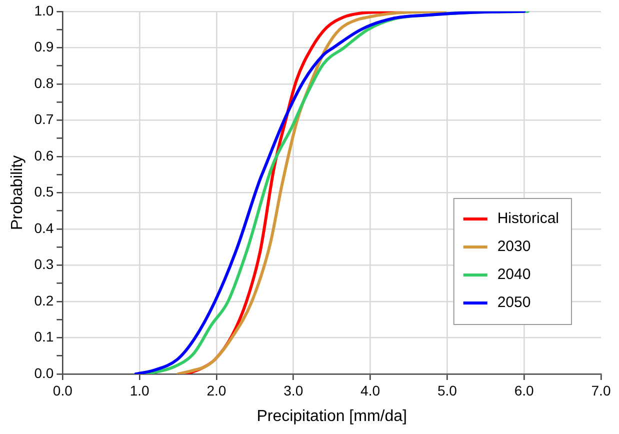  What do you see at coordinates (514, 247) in the screenshot?
I see `legend-label: 2030` at bounding box center [514, 247].